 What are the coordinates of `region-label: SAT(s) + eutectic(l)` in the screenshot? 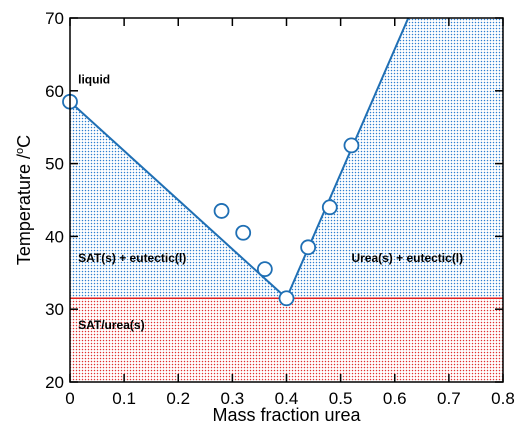 It's located at (132, 258).